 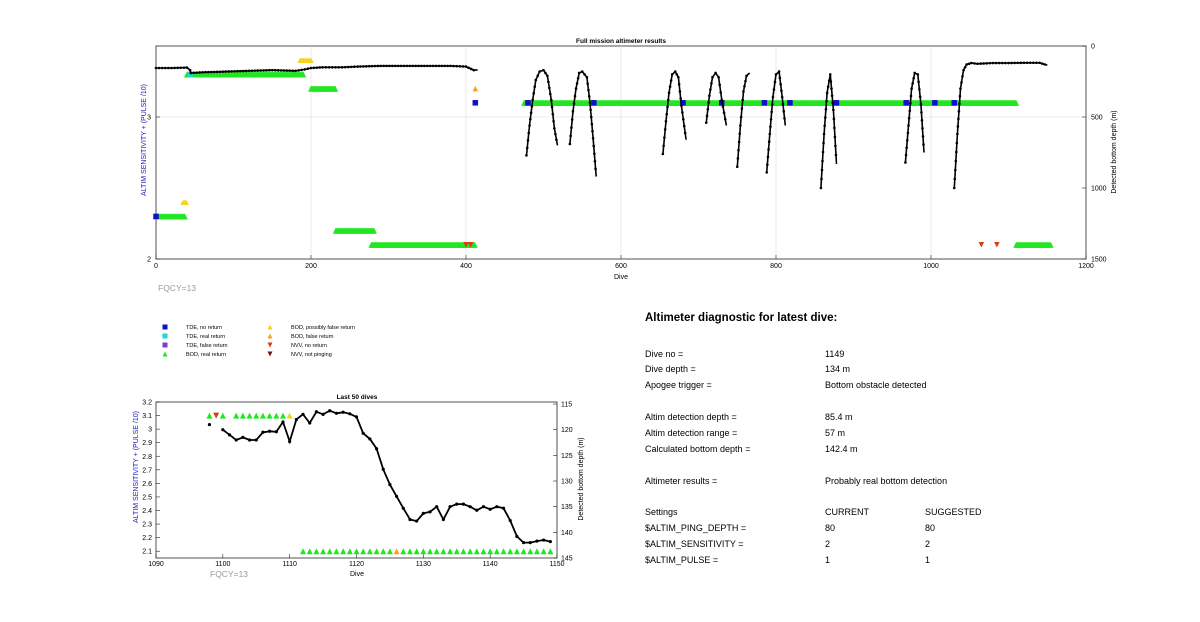 I want to click on x-tick-label: 1130, so click(x=423, y=564).